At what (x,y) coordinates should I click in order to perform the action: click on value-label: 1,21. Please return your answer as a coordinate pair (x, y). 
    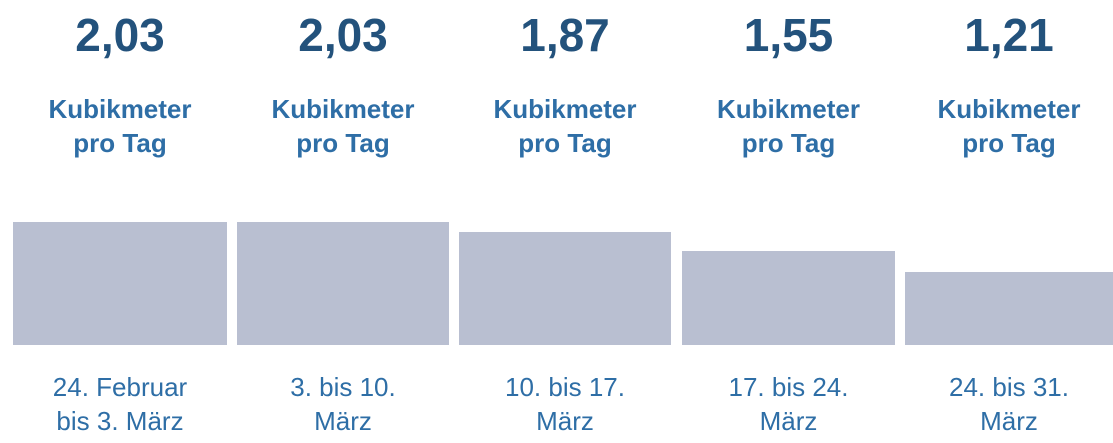
    Looking at the image, I should click on (1009, 35).